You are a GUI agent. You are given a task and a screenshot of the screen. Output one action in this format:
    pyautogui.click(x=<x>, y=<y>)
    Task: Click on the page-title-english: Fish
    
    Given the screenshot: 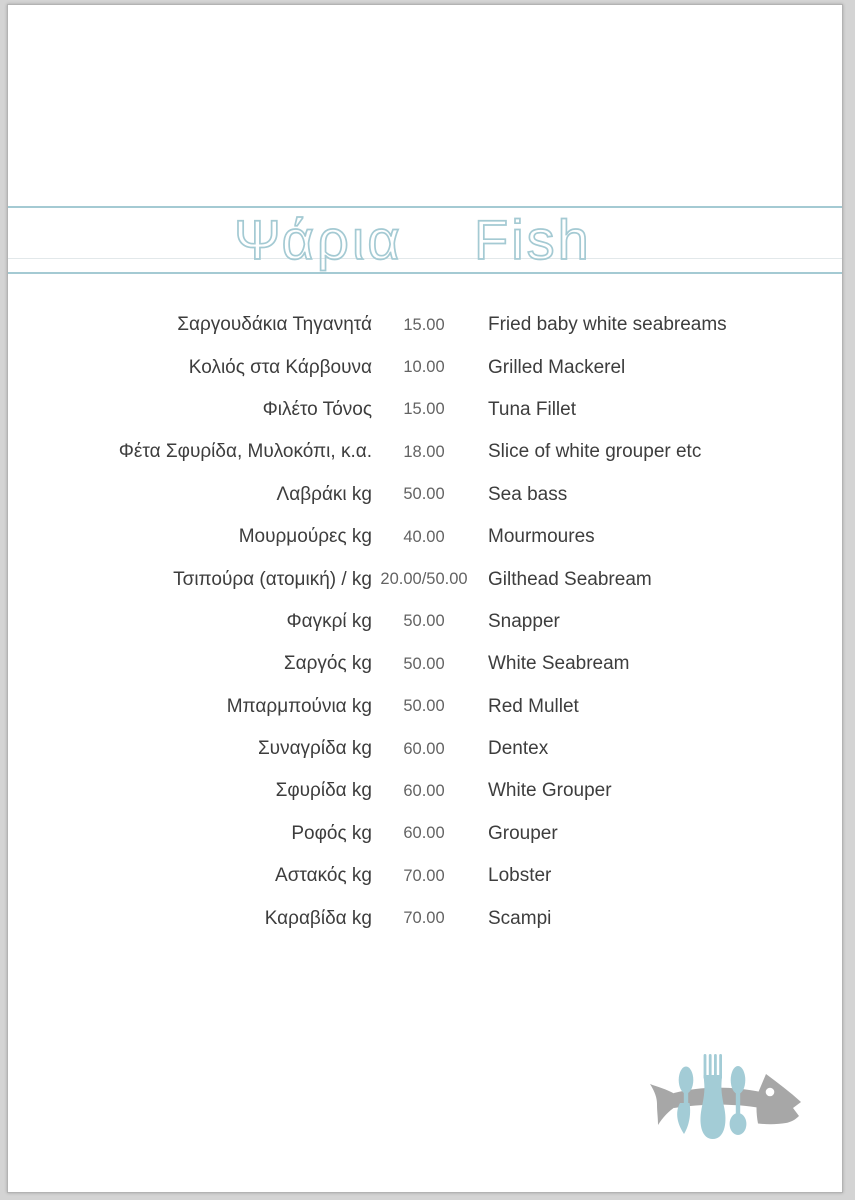 What is the action you would take?
    pyautogui.click(x=533, y=239)
    